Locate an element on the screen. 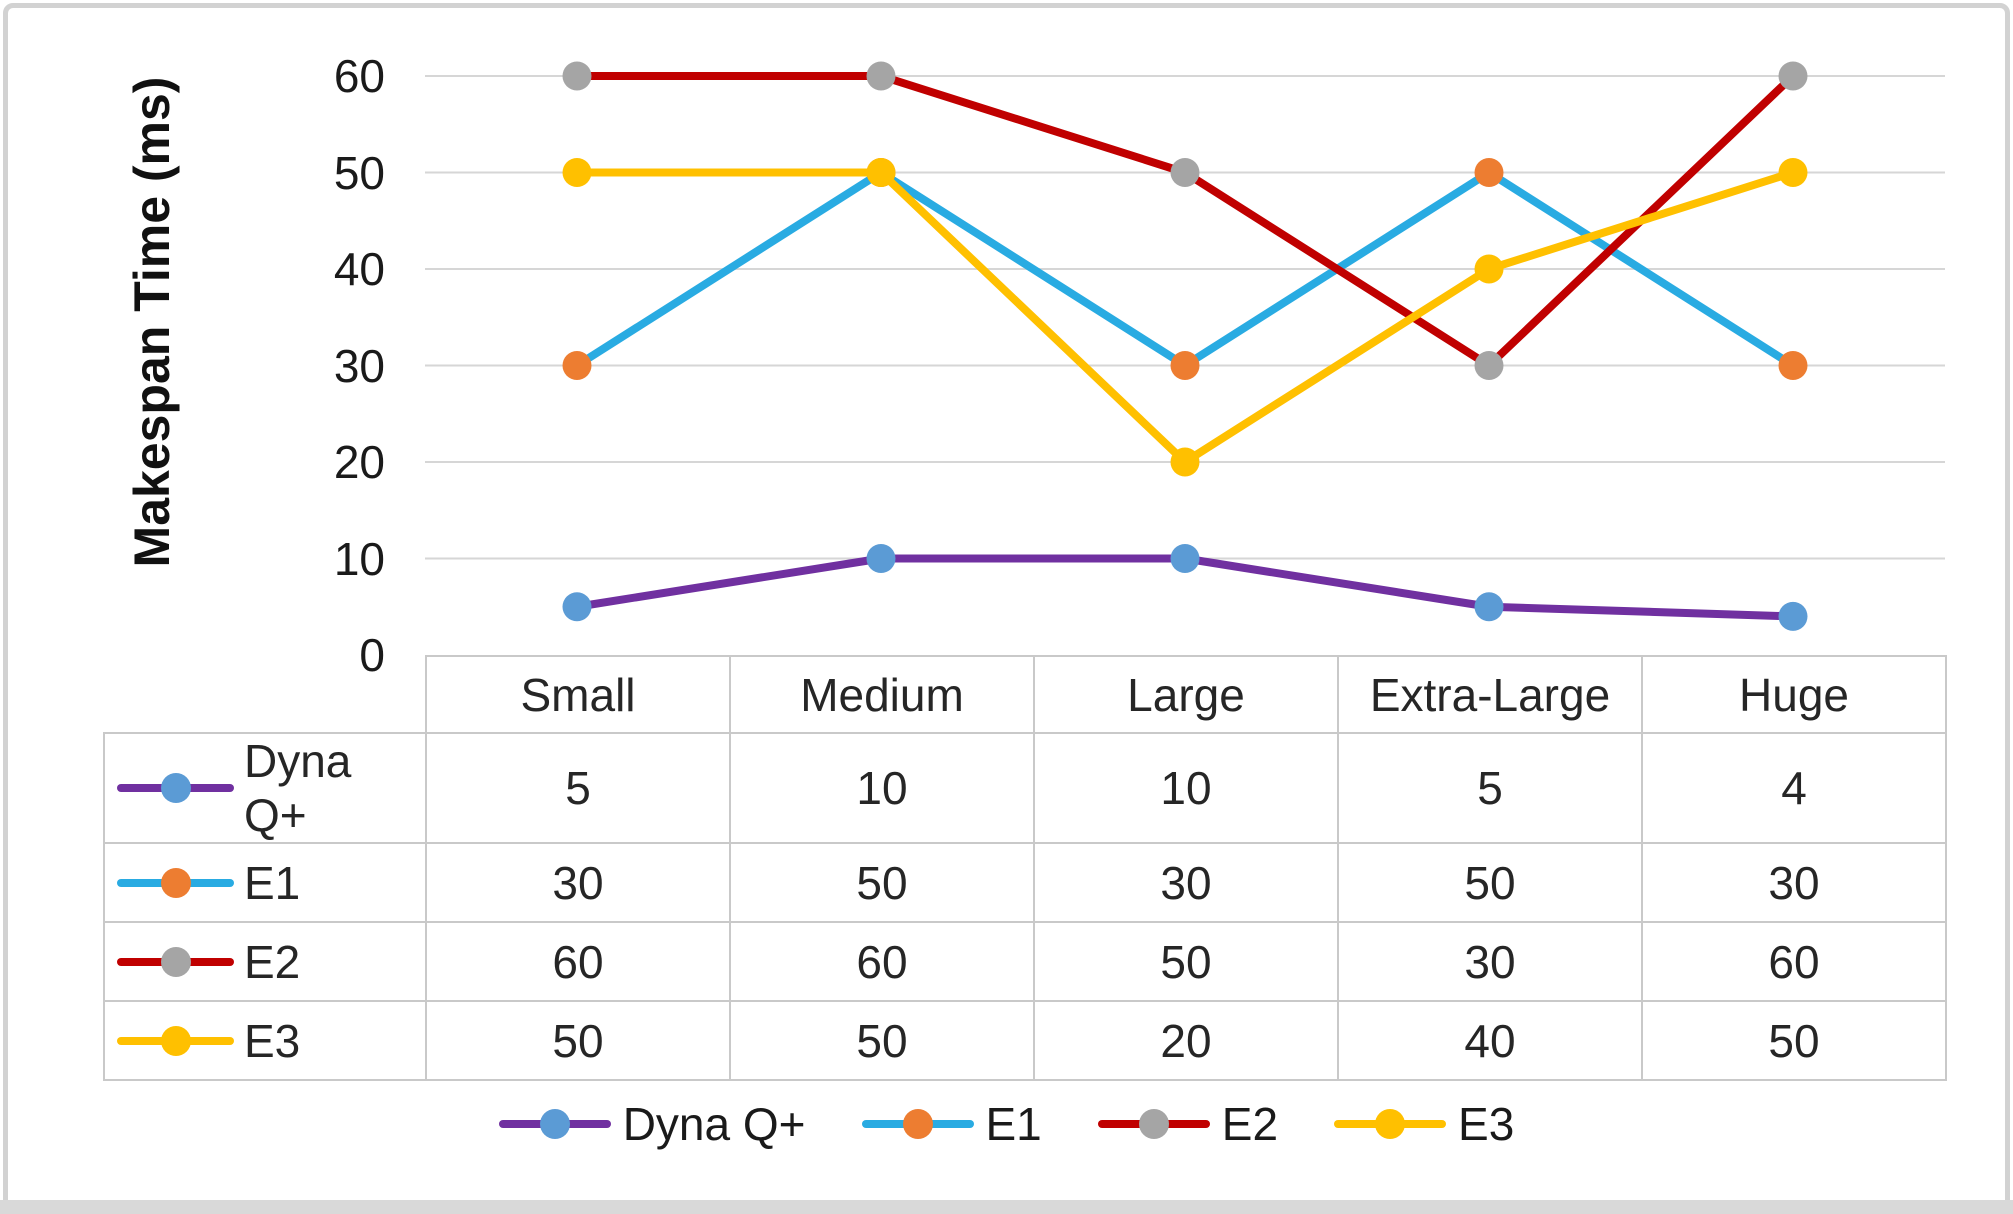 Image resolution: width=2013 pixels, height=1214 pixels. series-line-E2 is located at coordinates (1185, 221).